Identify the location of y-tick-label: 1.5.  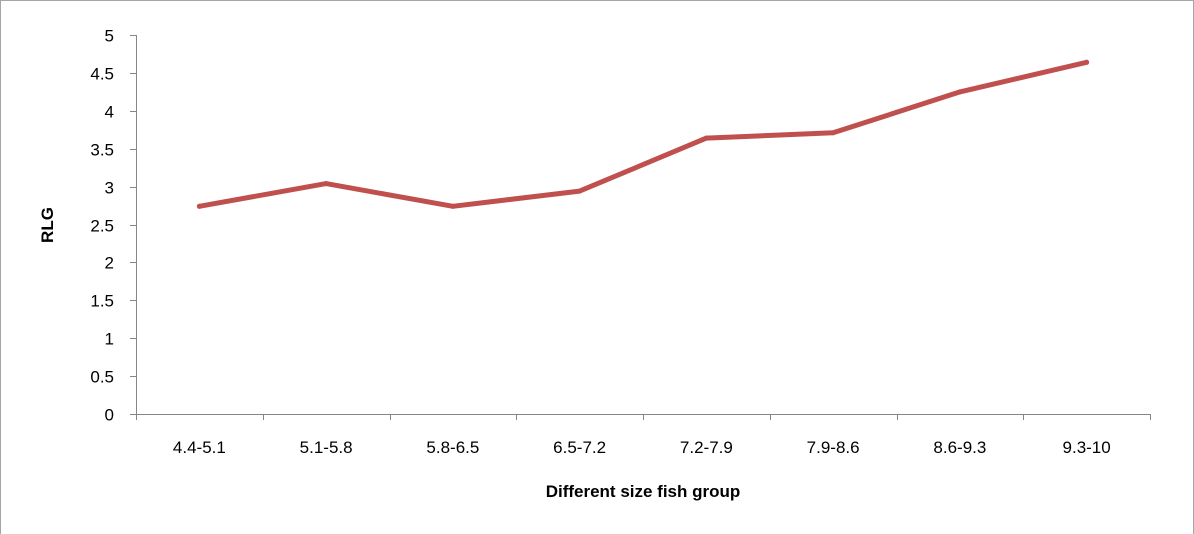
(102, 301).